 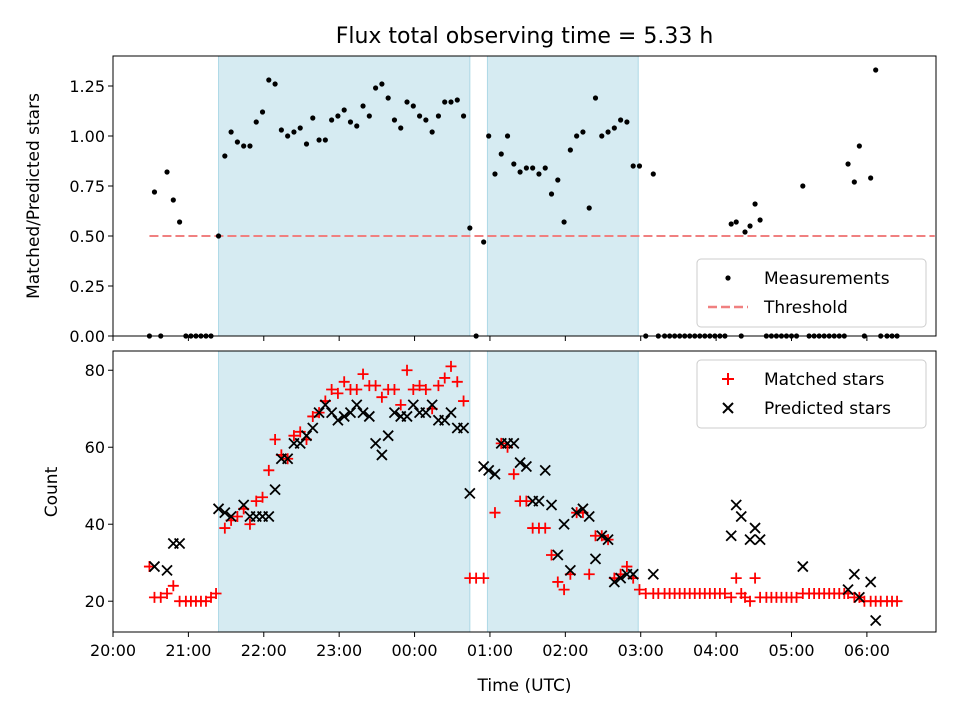 What do you see at coordinates (87, 136) in the screenshot?
I see `top-y-tick-label: 1.00` at bounding box center [87, 136].